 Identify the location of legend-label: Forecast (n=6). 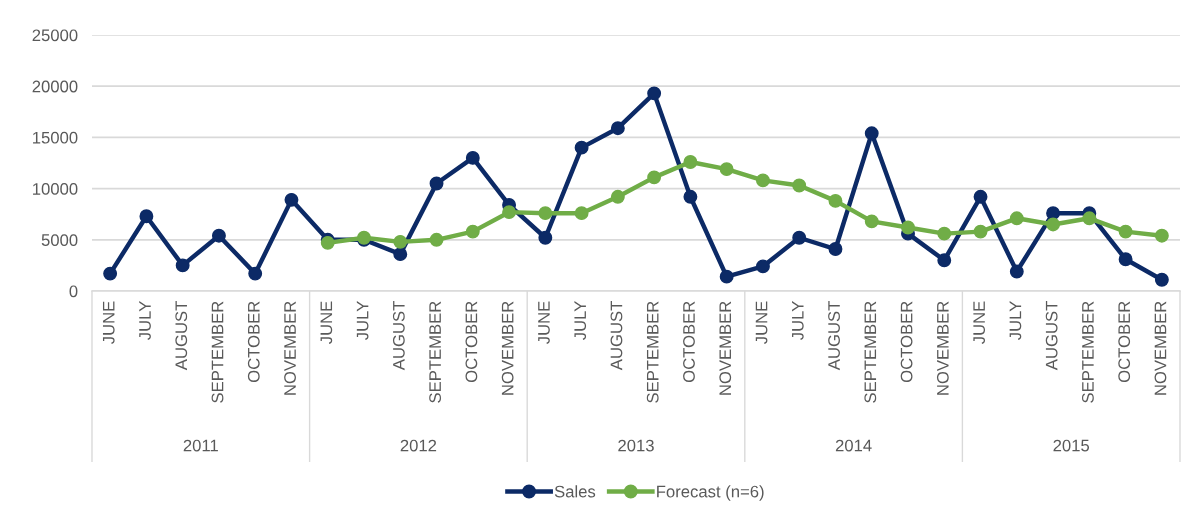
(710, 493).